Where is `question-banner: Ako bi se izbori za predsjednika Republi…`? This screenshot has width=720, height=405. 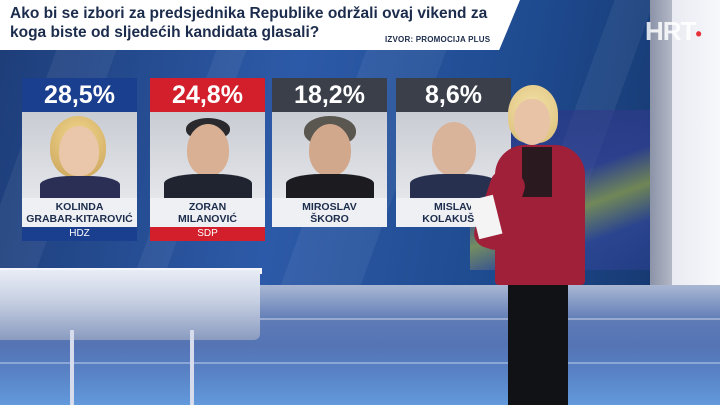 question-banner: Ako bi se izbori za predsjednika Republi… is located at coordinates (260, 25).